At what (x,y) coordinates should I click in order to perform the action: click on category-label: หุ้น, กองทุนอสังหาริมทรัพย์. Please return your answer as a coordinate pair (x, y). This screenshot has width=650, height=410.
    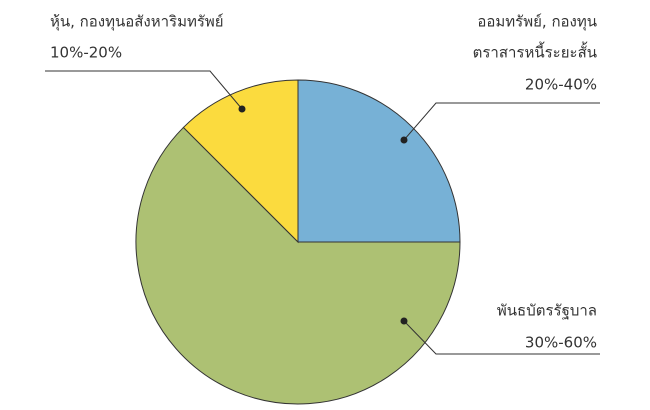
    Looking at the image, I should click on (137, 22).